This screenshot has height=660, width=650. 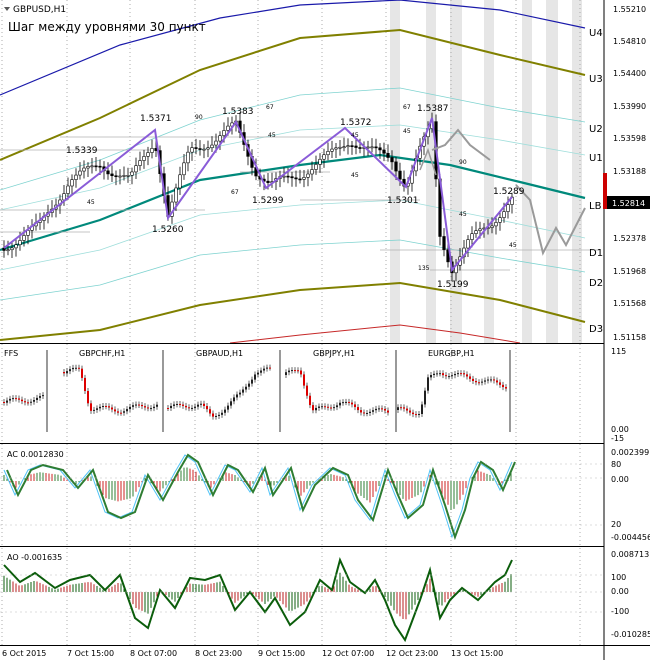 What do you see at coordinates (7, 9) in the screenshot?
I see `collapse-triangle-icon` at bounding box center [7, 9].